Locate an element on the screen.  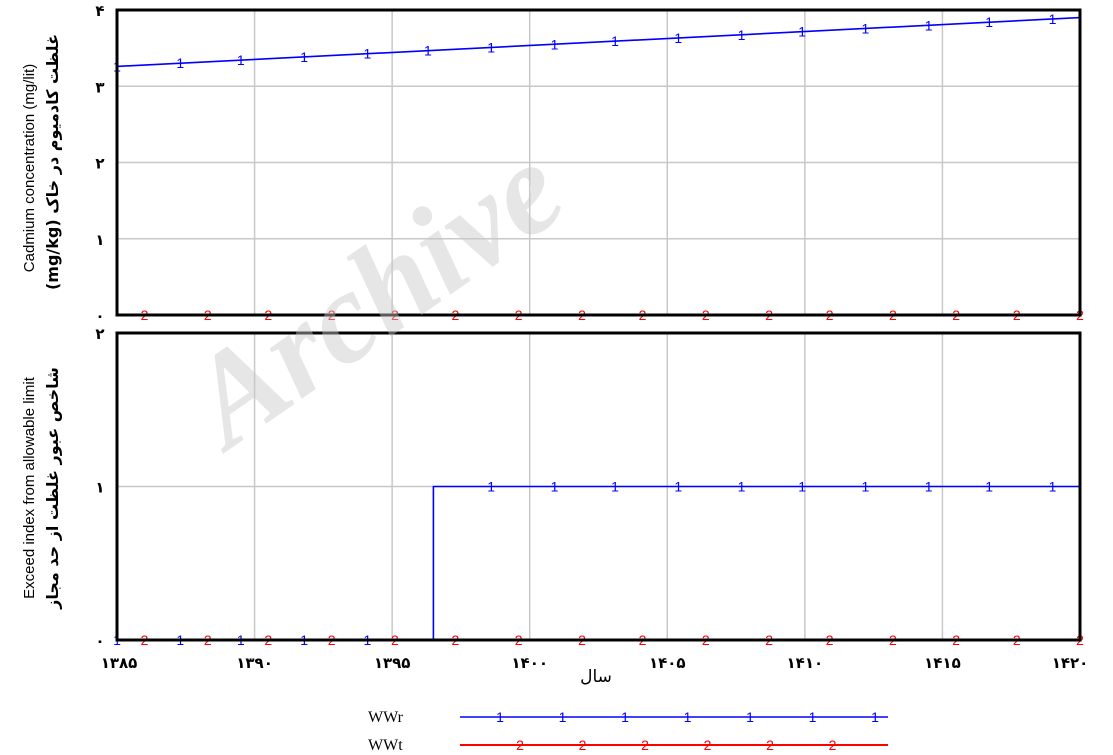
x-tick-label: ۱۳۹۰ is located at coordinates (254, 663).